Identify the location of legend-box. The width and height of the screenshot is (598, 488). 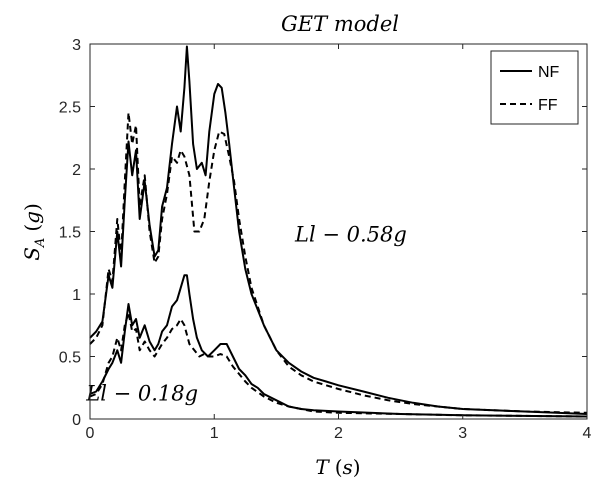
(534, 87).